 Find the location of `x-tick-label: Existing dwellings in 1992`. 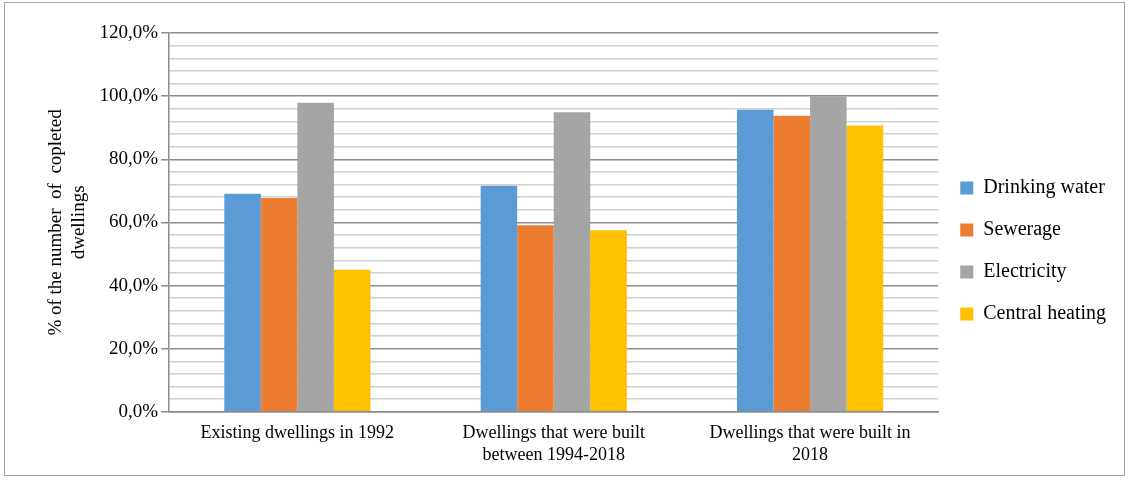

x-tick-label: Existing dwellings in 1992 is located at coordinates (297, 432).